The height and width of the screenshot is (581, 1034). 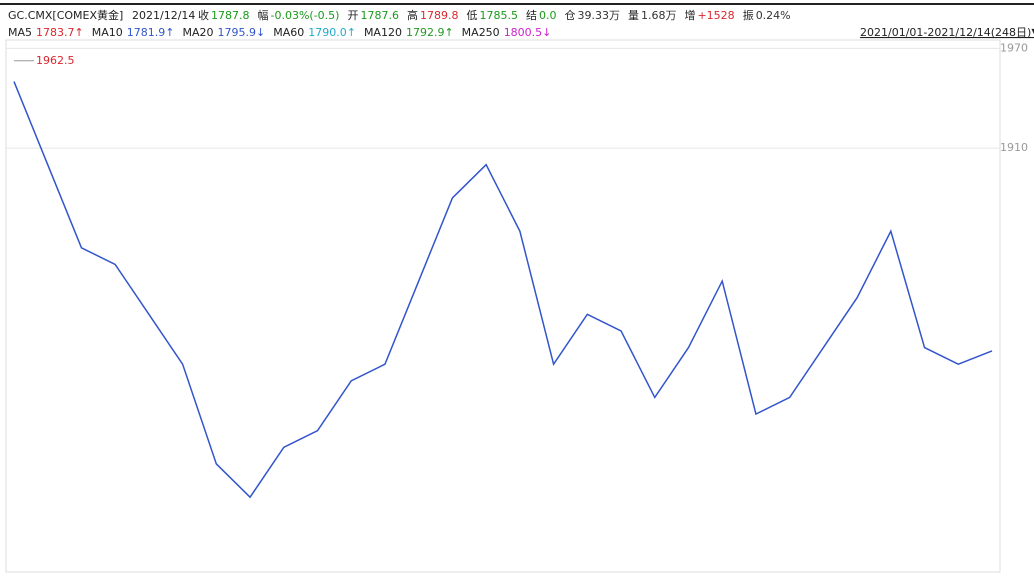 What do you see at coordinates (107, 32) in the screenshot?
I see `ma-name: MA10` at bounding box center [107, 32].